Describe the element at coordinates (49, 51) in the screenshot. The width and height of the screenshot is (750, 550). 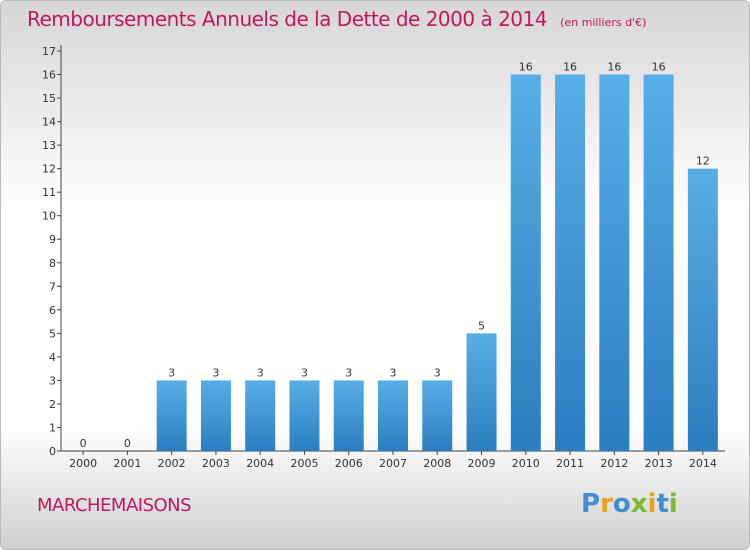
I see `y-tick-label: 17` at that location.